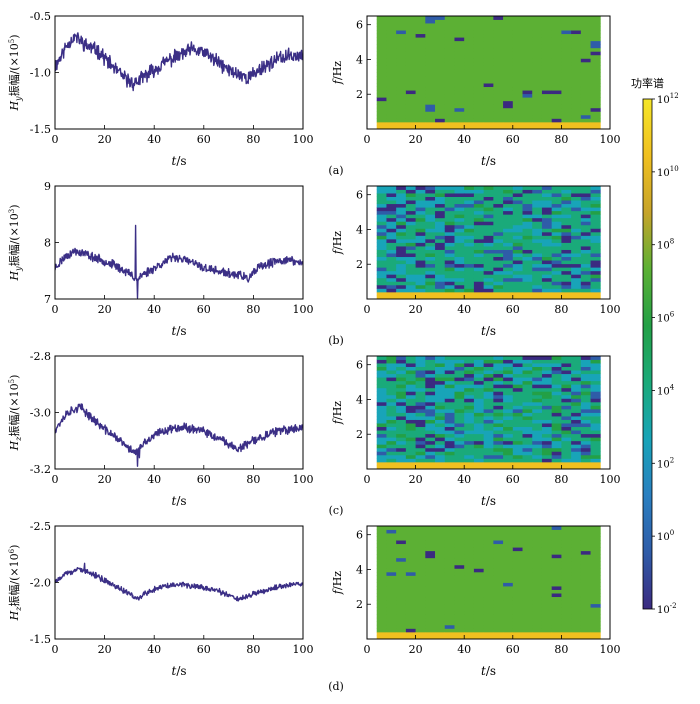  I want to click on y-tick-label: -3.2, so click(40, 469).